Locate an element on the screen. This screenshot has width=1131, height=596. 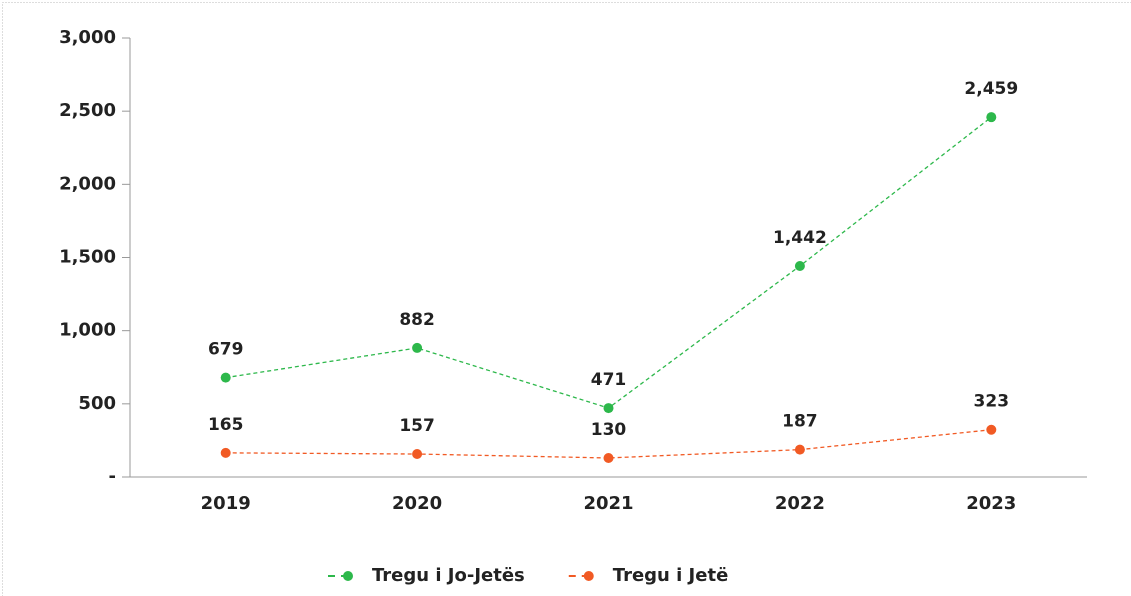
data-label: 2,459 is located at coordinates (991, 89).